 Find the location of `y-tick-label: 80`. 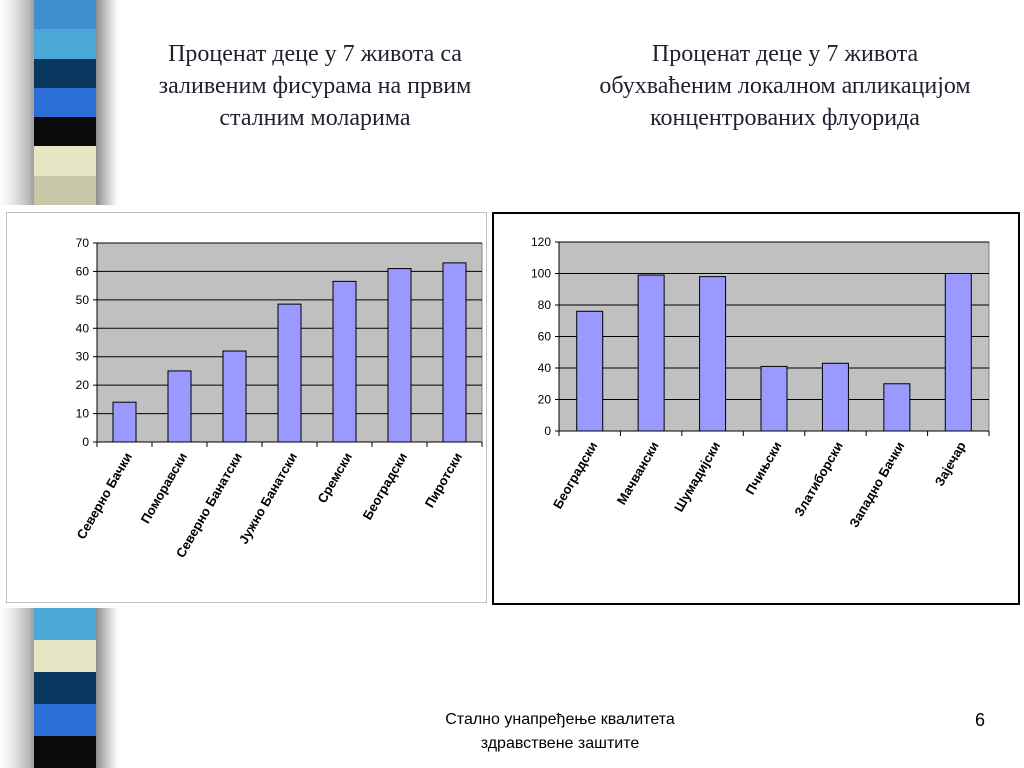

y-tick-label: 80 is located at coordinates (545, 305).